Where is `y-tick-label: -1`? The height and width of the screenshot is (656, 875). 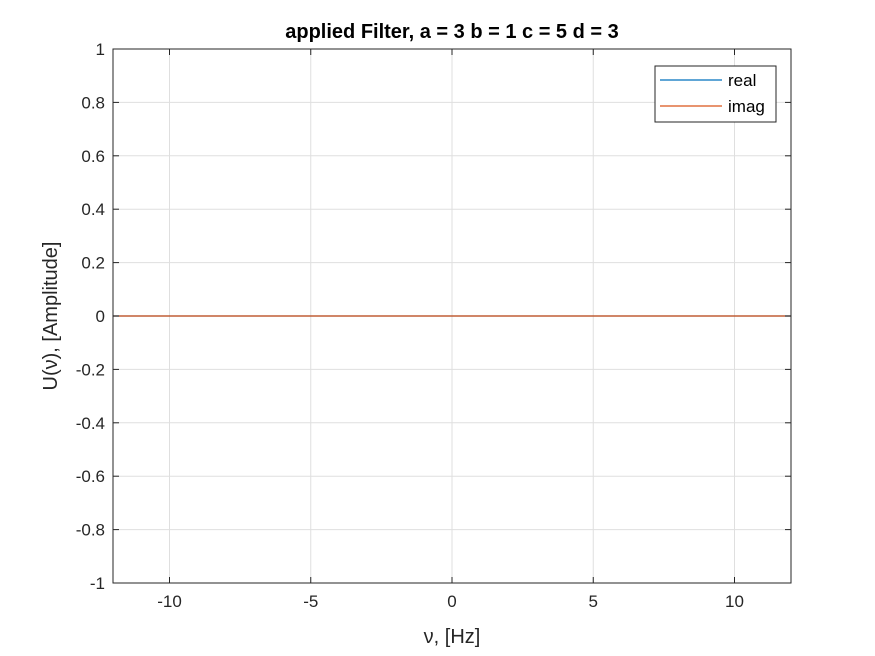
y-tick-label: -1 is located at coordinates (97, 583).